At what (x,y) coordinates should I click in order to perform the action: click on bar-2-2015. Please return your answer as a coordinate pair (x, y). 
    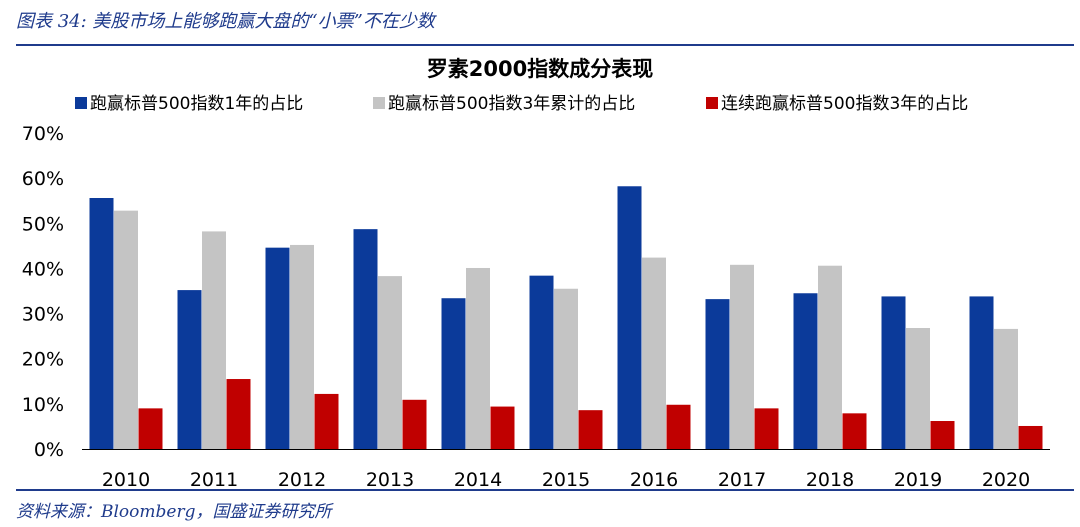
    Looking at the image, I should click on (566, 368).